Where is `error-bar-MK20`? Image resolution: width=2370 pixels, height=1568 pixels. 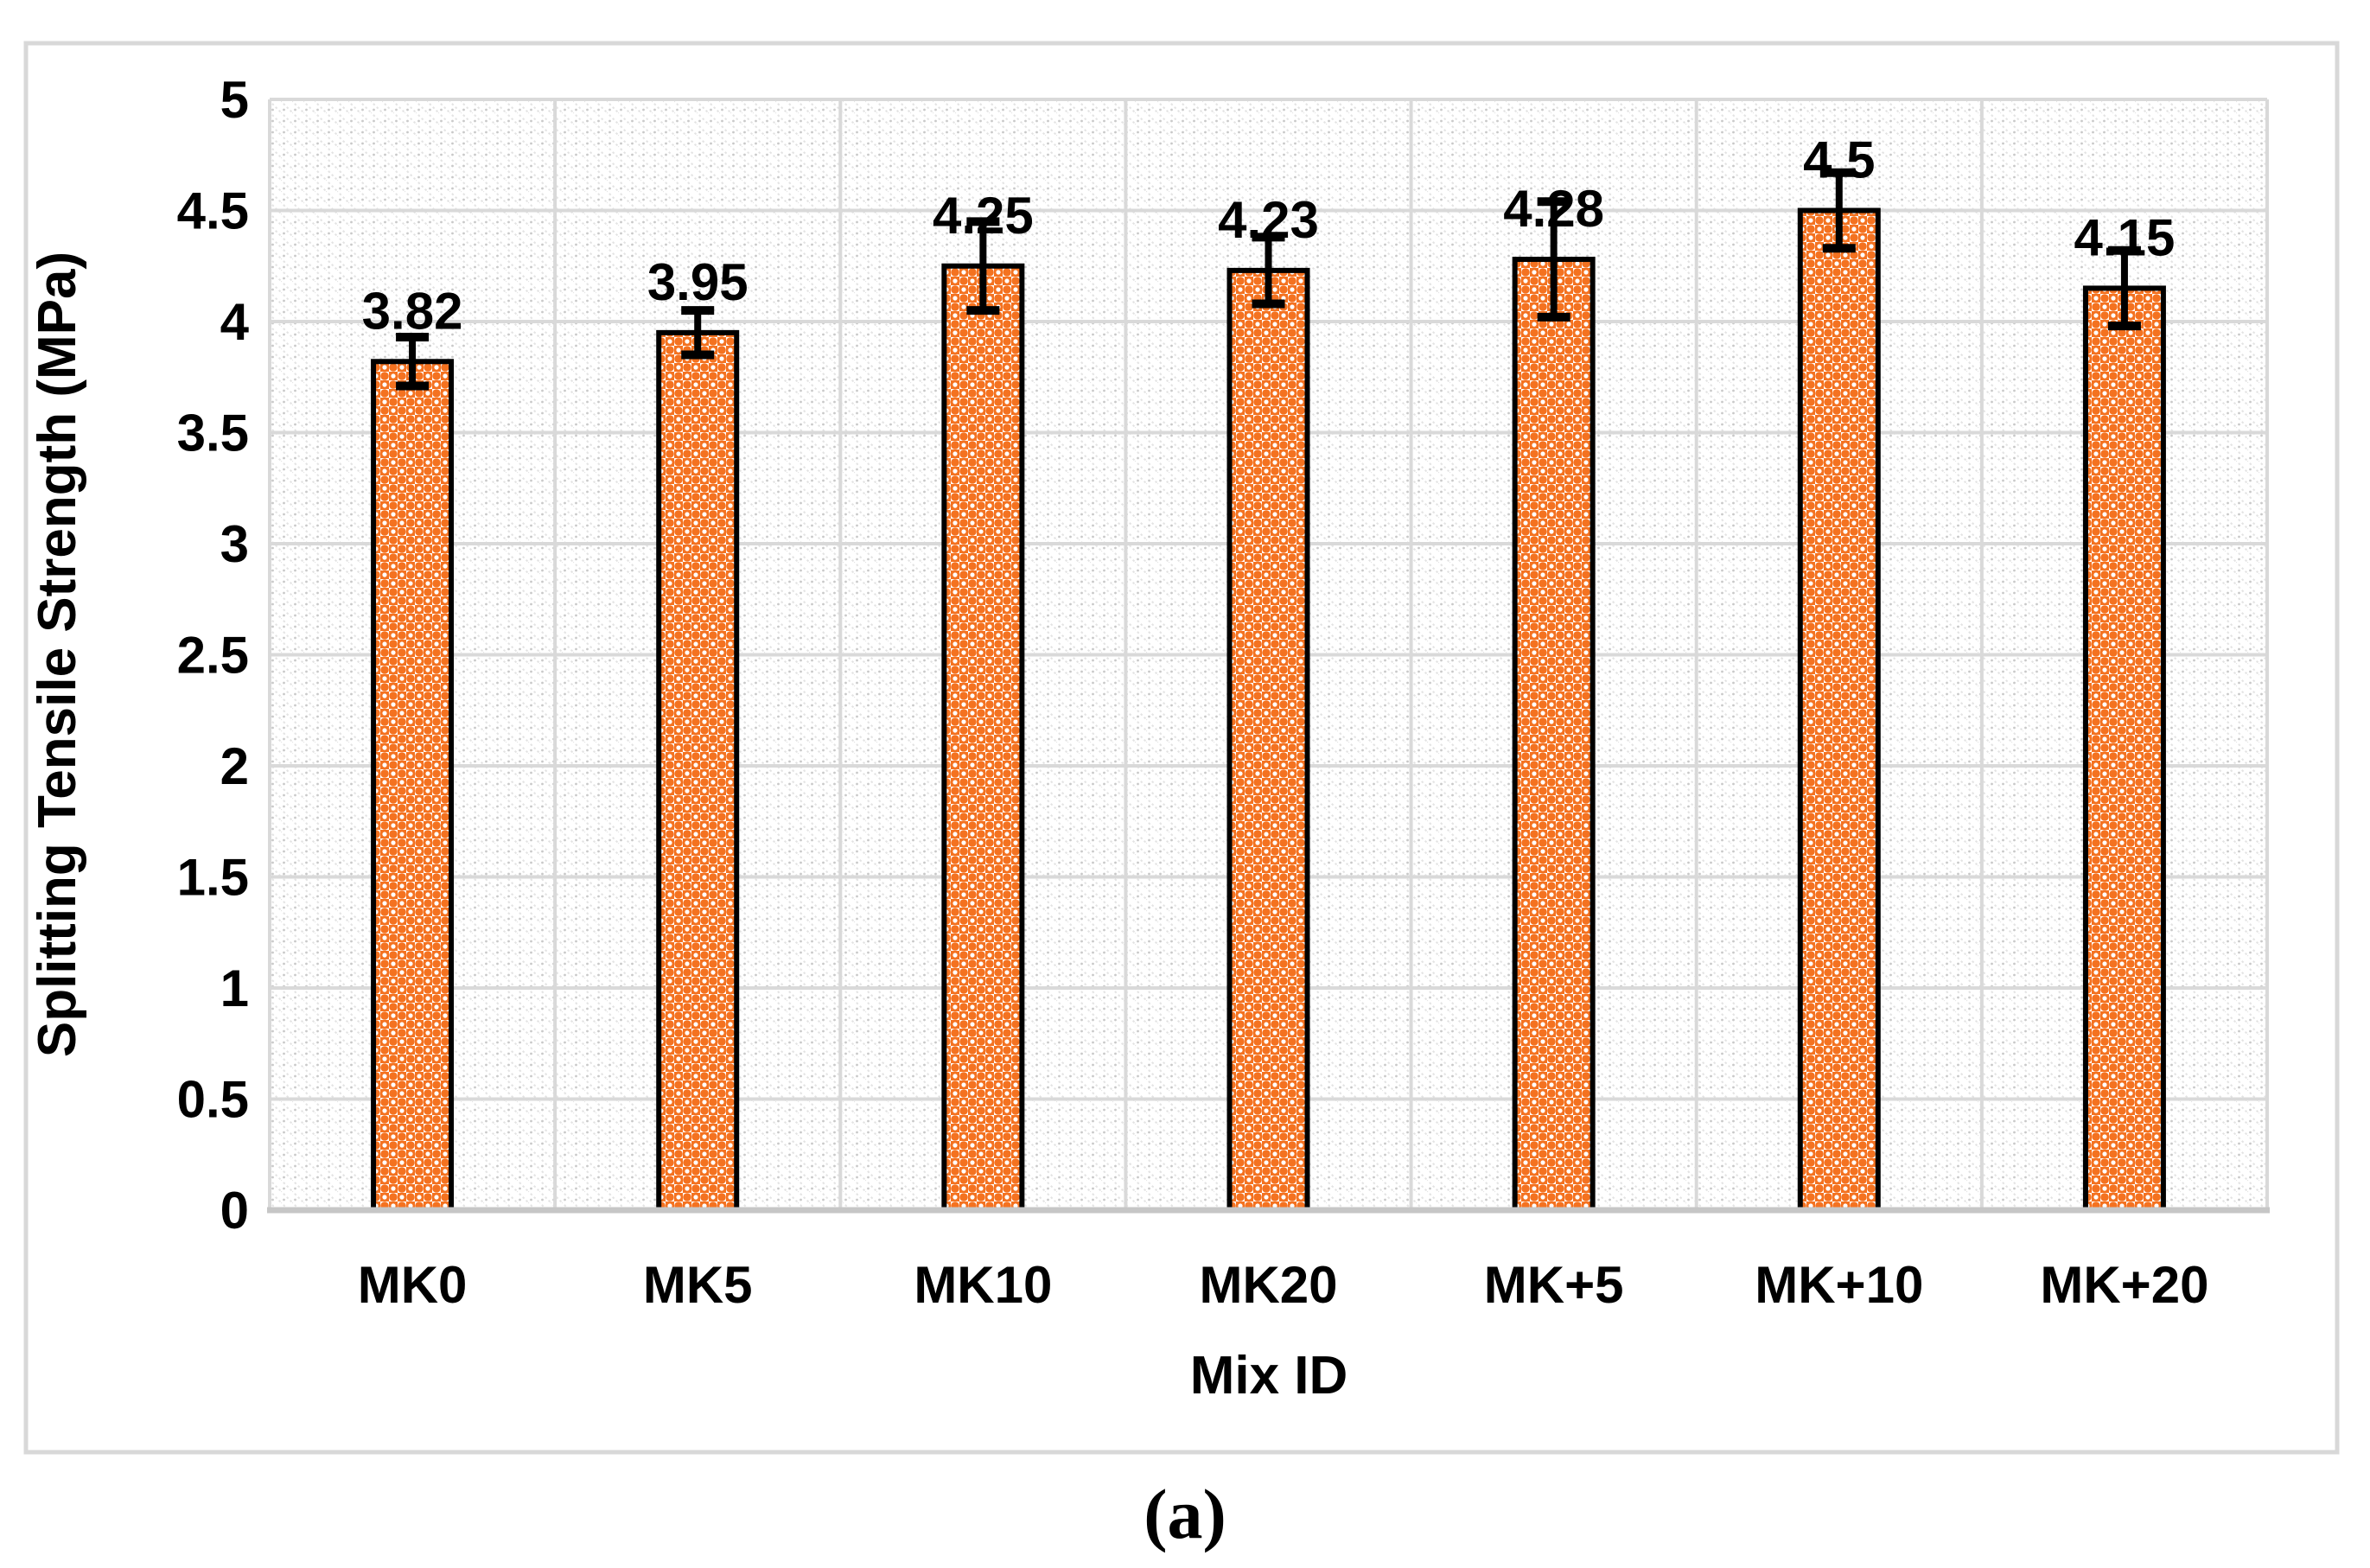 error-bar-MK20 is located at coordinates (1268, 271).